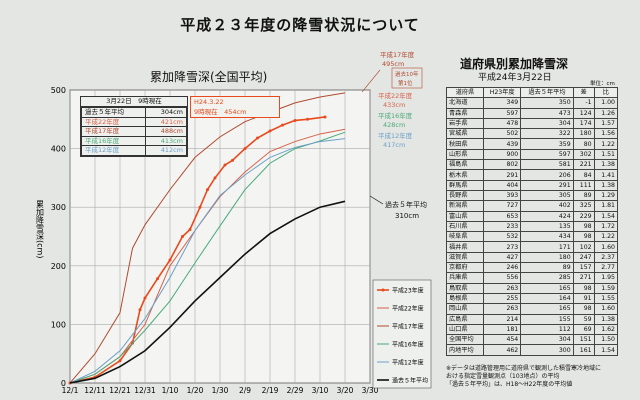 This screenshot has height=400, width=640. Describe the element at coordinates (606, 195) in the screenshot. I see `table-cell: 1.29` at that location.